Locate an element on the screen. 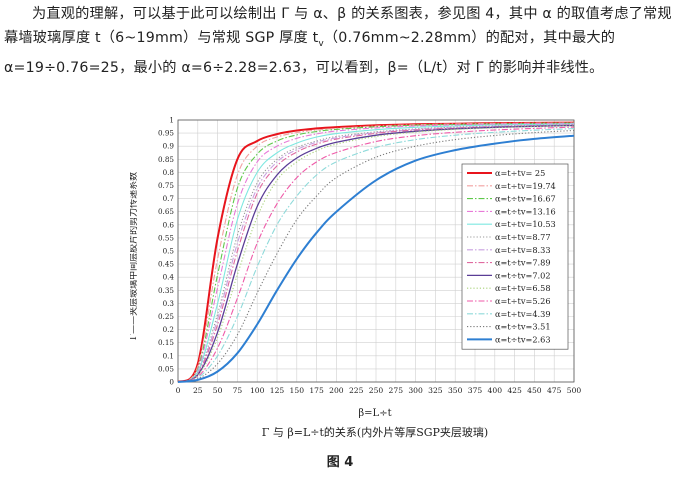 This screenshot has height=494, width=680. legend-label: α=t÷tv= 25 is located at coordinates (520, 173).